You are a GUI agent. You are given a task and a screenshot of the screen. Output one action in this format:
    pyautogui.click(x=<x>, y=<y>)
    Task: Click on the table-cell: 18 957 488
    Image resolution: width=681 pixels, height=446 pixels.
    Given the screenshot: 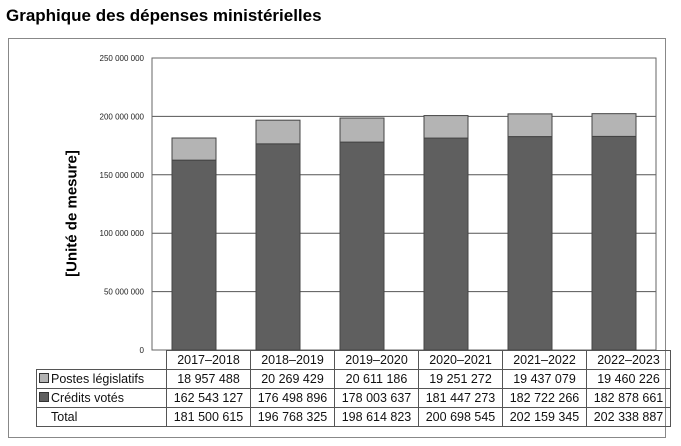 What is the action you would take?
    pyautogui.click(x=208, y=379)
    